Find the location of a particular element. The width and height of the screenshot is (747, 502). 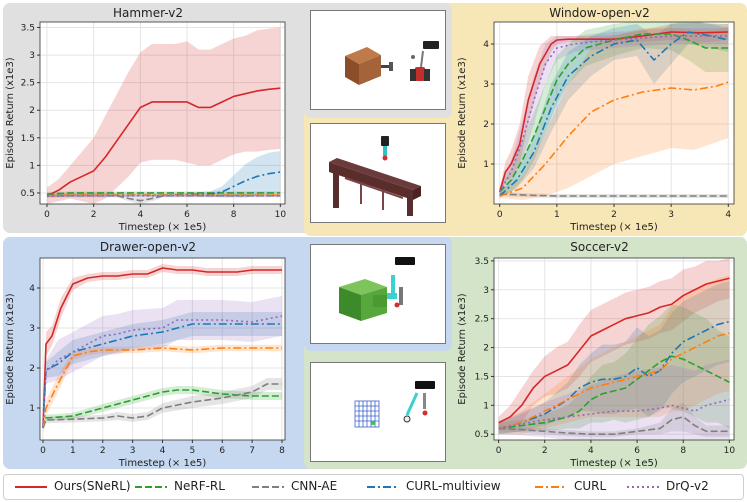

hammer-title: Hammer-v2 is located at coordinates (148, 13).